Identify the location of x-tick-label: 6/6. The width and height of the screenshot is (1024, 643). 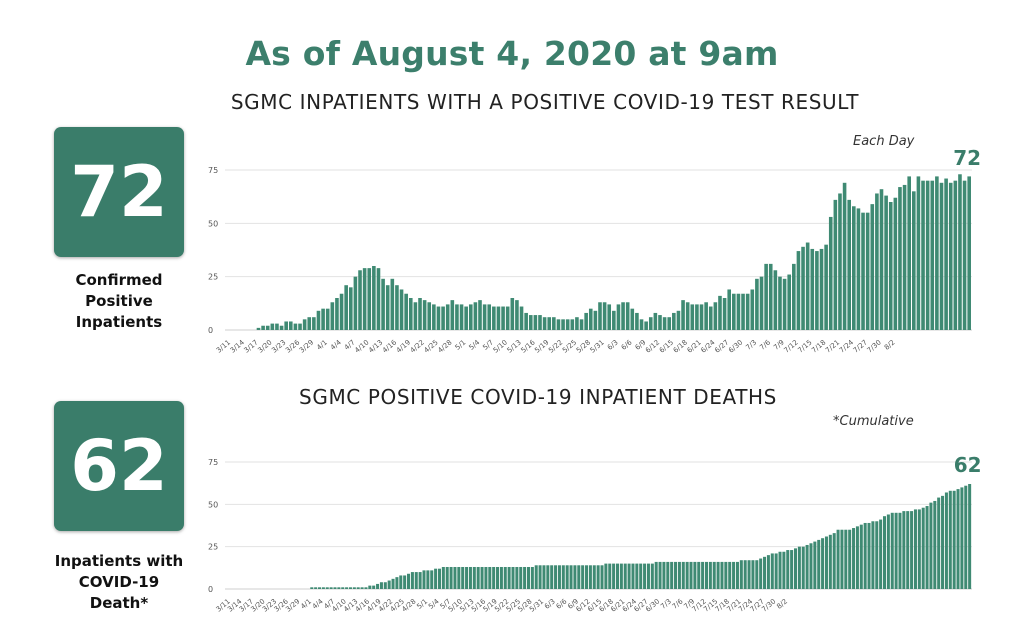
(627, 345).